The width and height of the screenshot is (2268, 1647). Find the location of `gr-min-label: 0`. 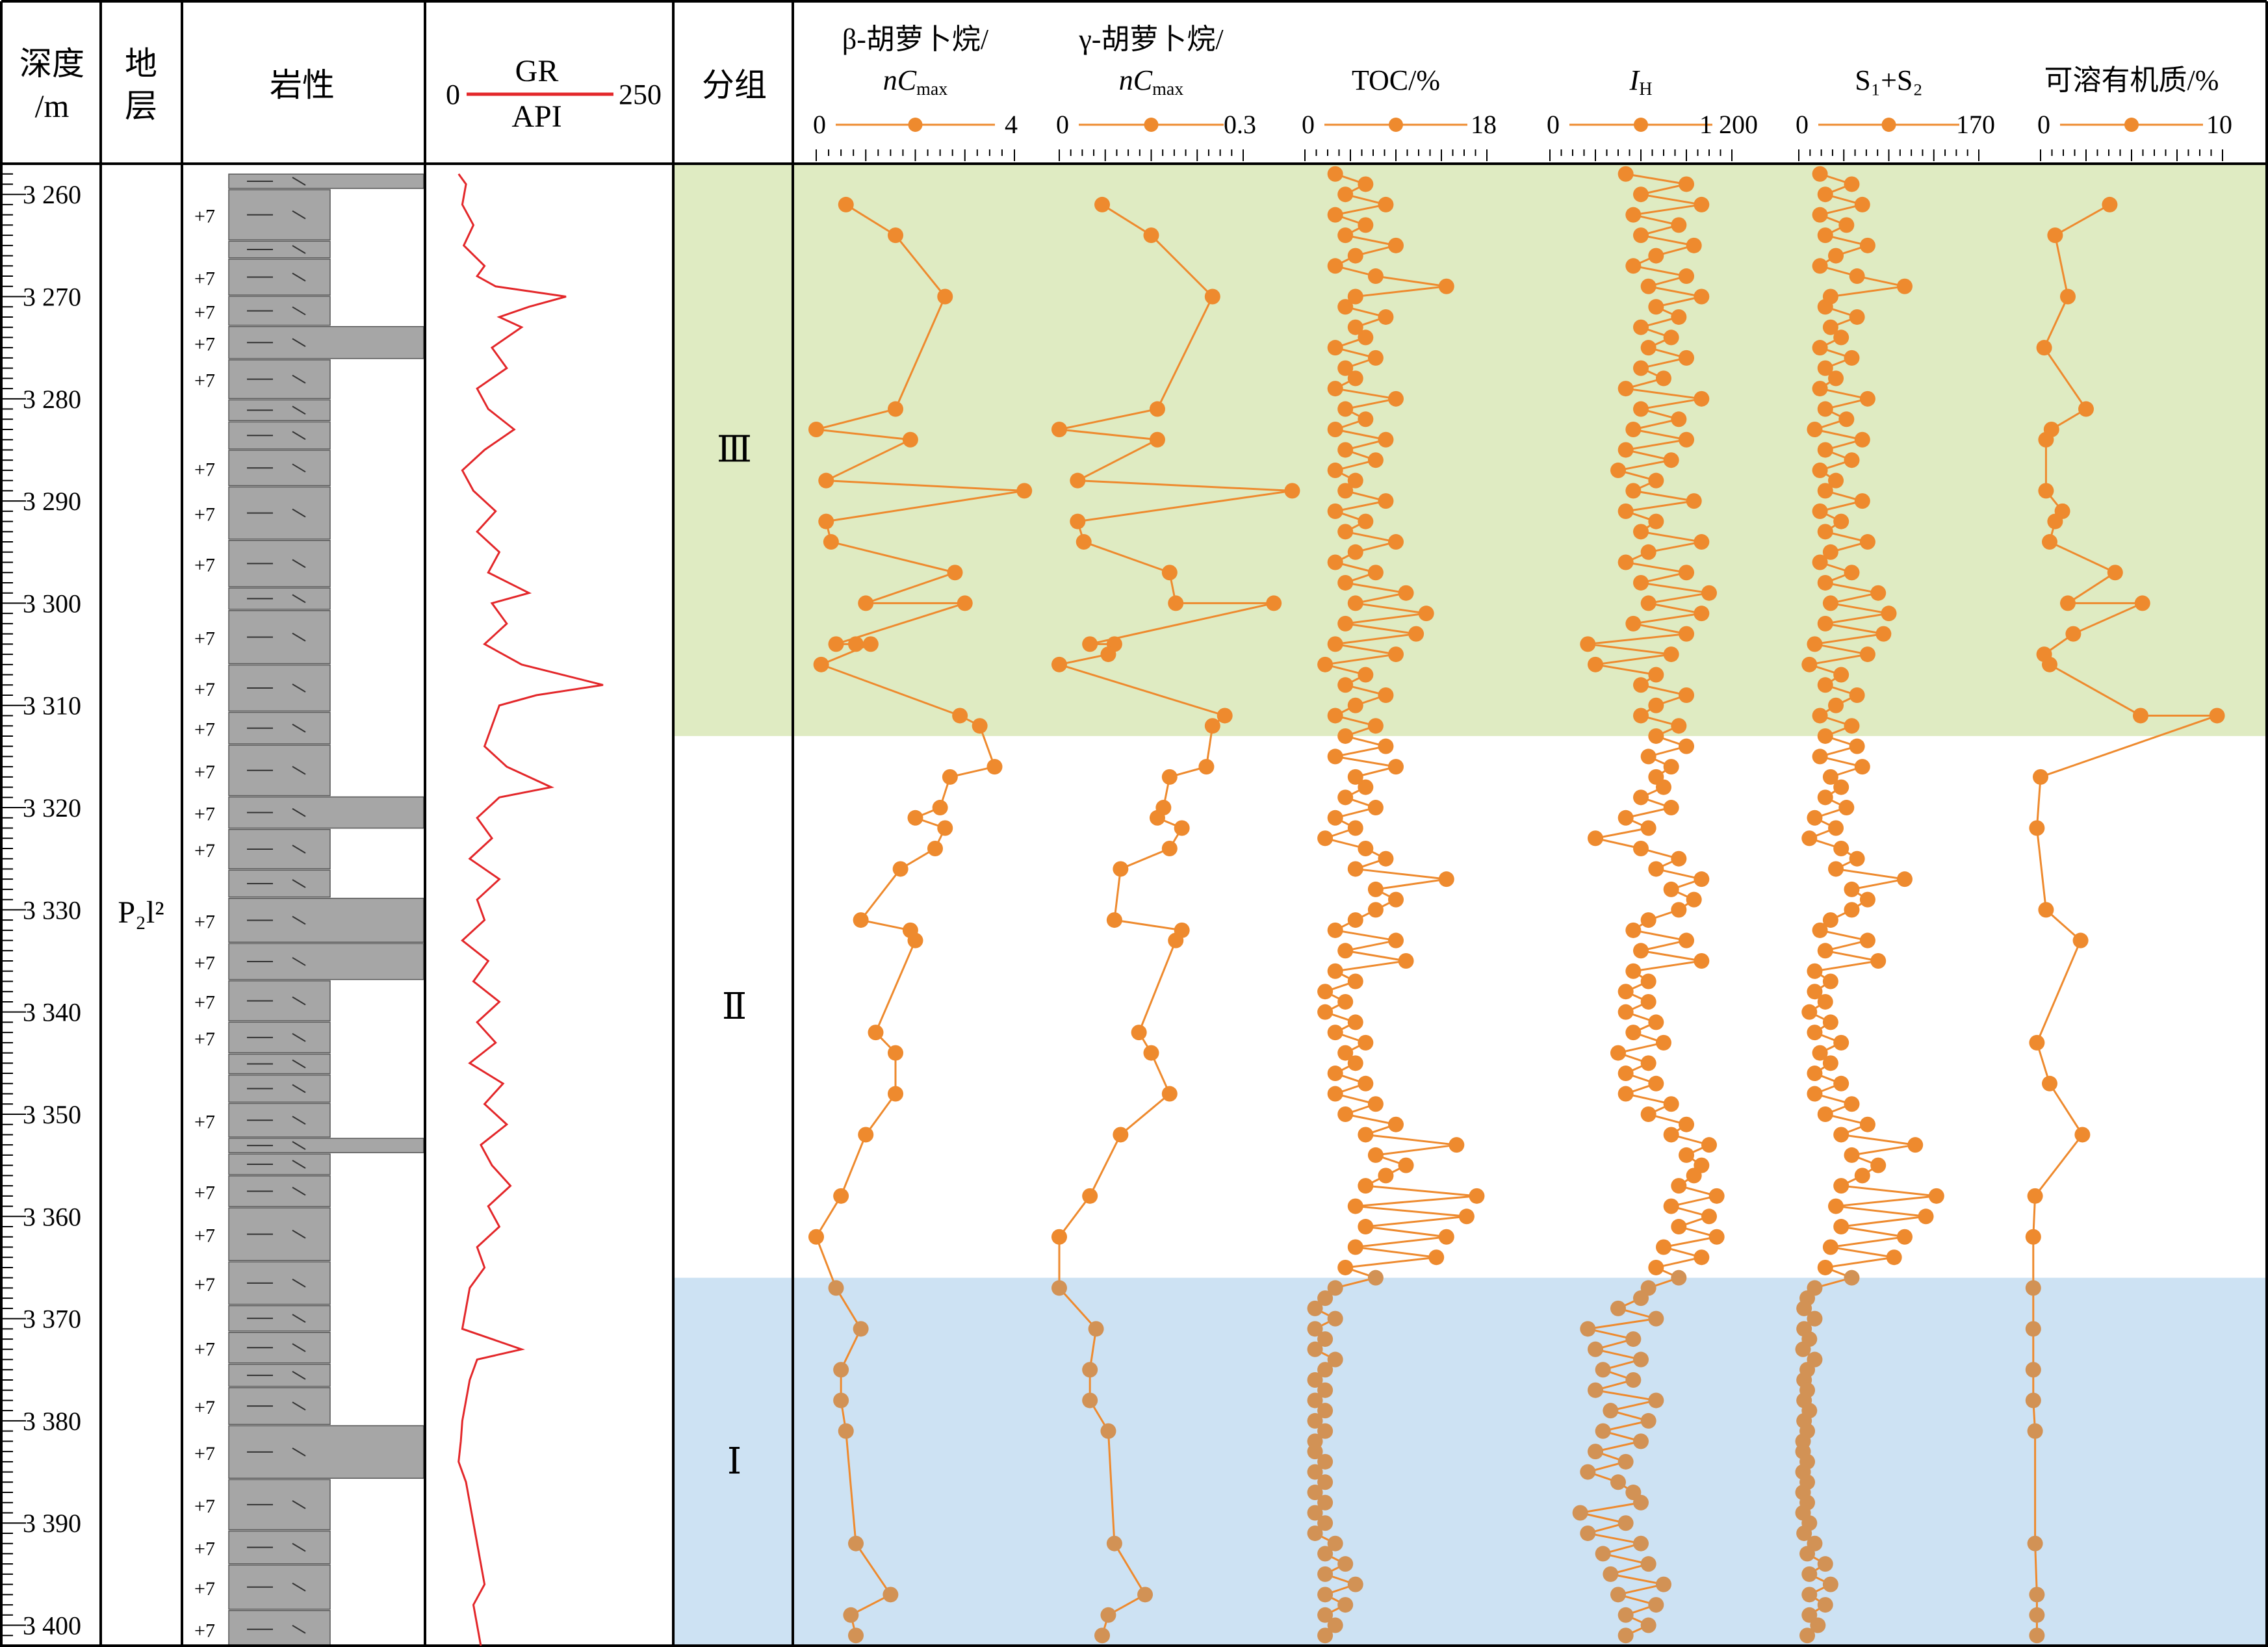

gr-min-label: 0 is located at coordinates (453, 95).